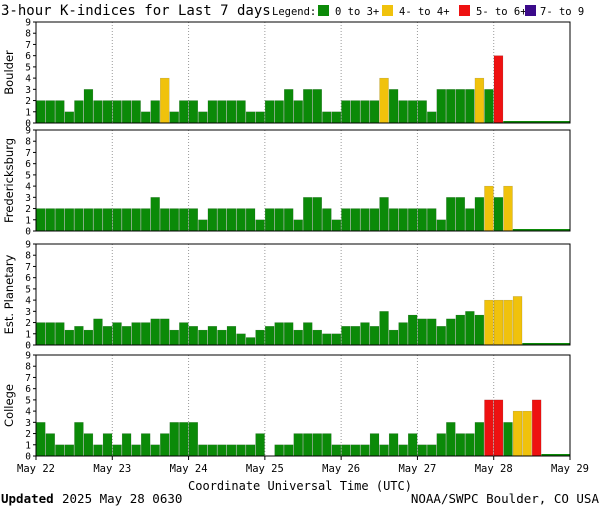 The width and height of the screenshot is (600, 510). Describe the element at coordinates (136, 11) in the screenshot. I see `chart-title: 3-hour K-indices for Last 7 days` at that location.